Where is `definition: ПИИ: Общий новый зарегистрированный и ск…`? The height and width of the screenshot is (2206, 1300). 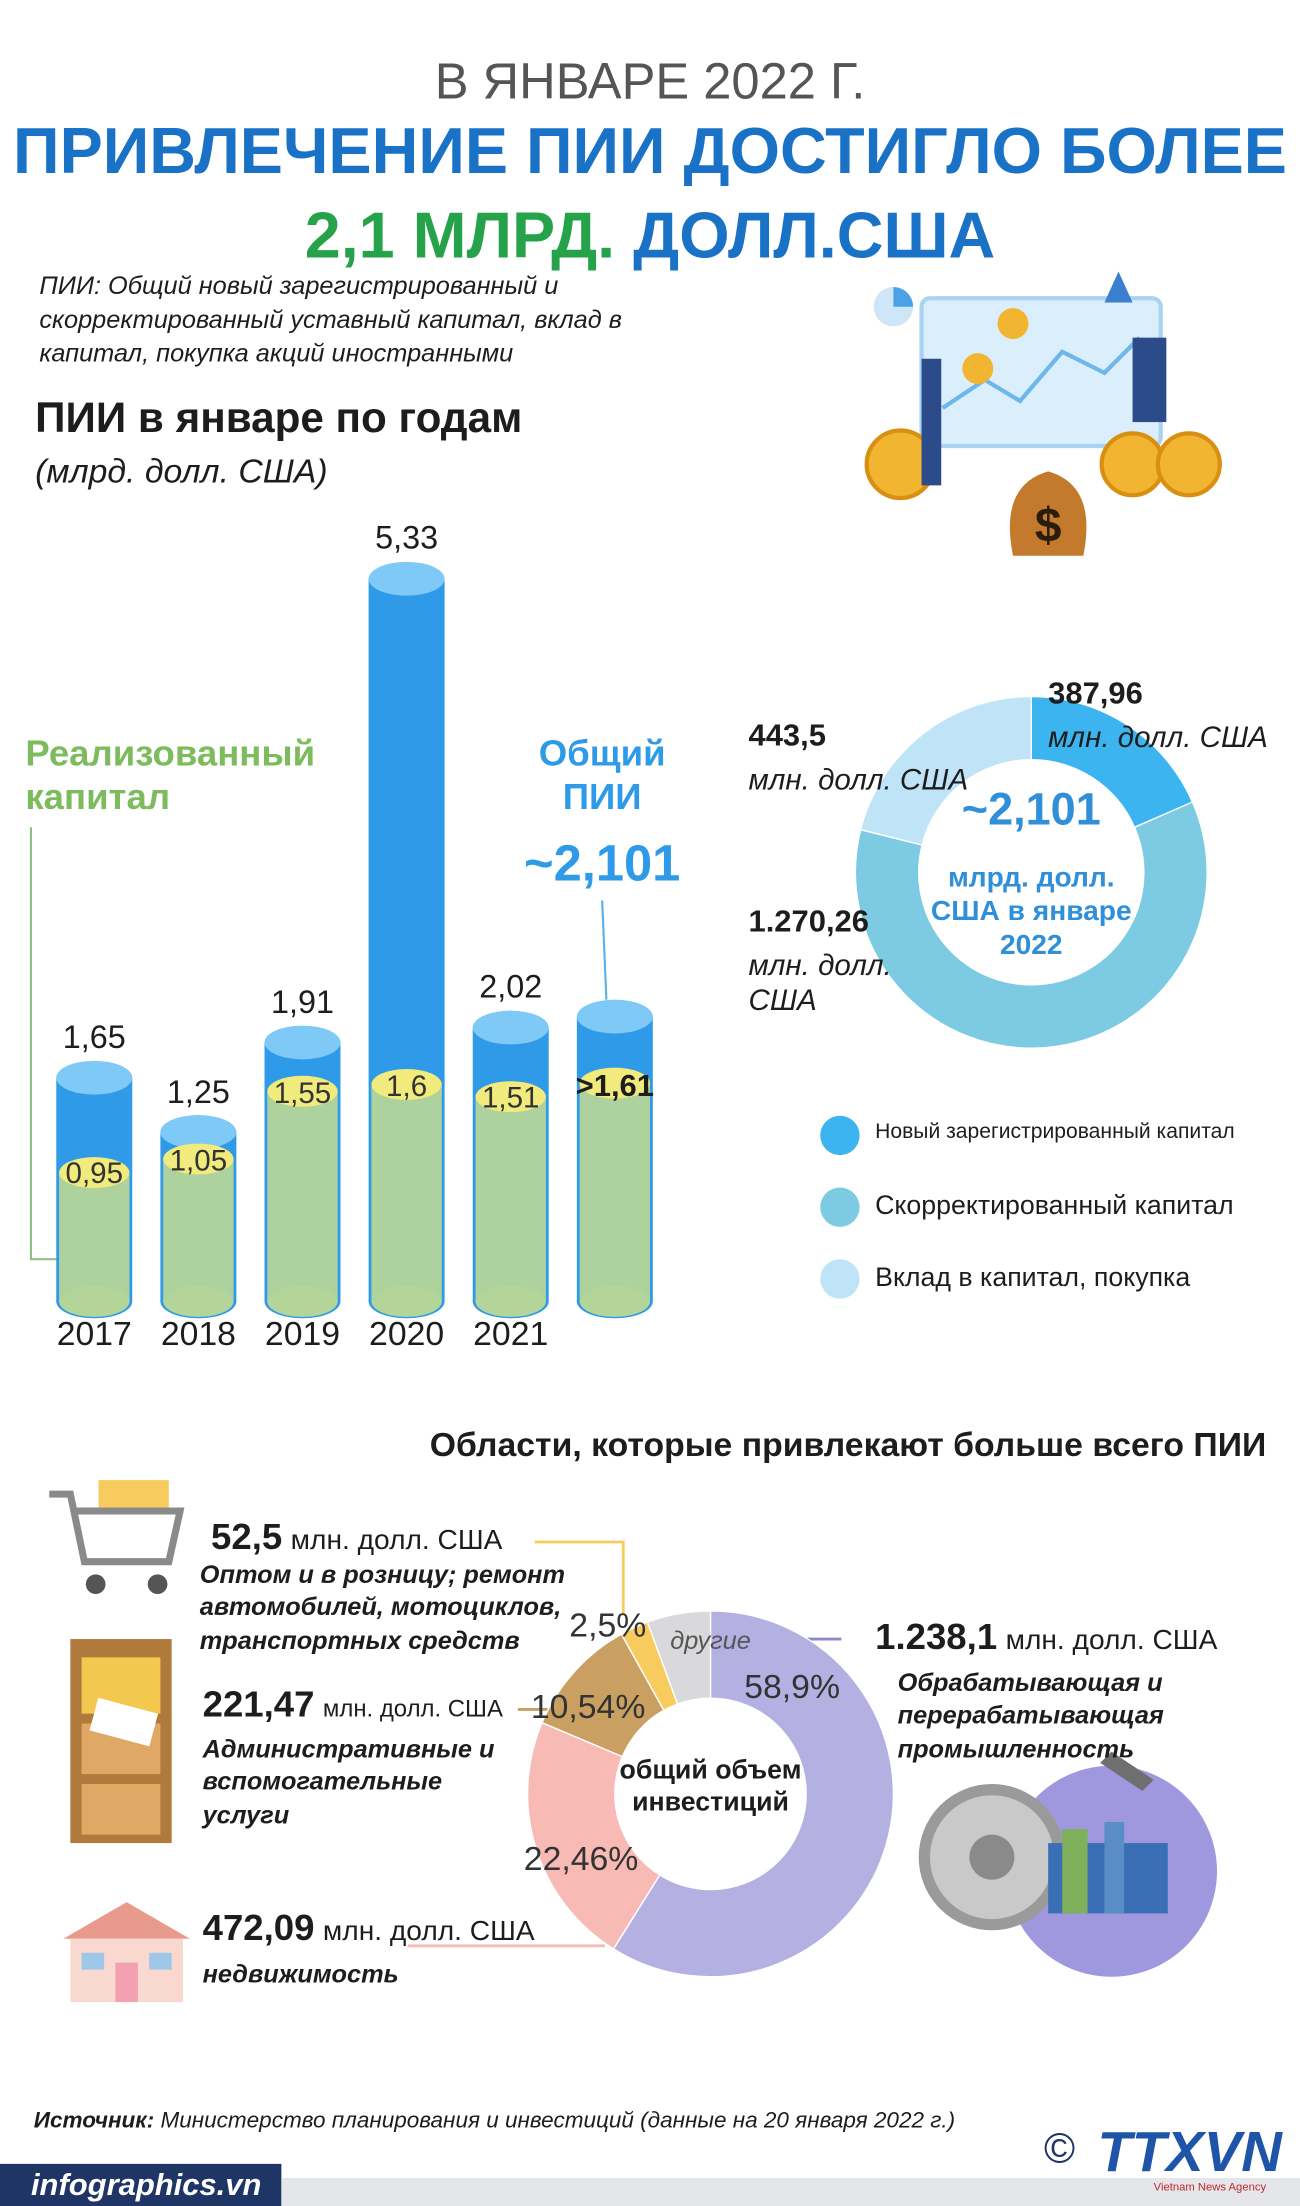 definition: ПИИ: Общий новый зарегистрированный и ск… is located at coordinates (330, 319).